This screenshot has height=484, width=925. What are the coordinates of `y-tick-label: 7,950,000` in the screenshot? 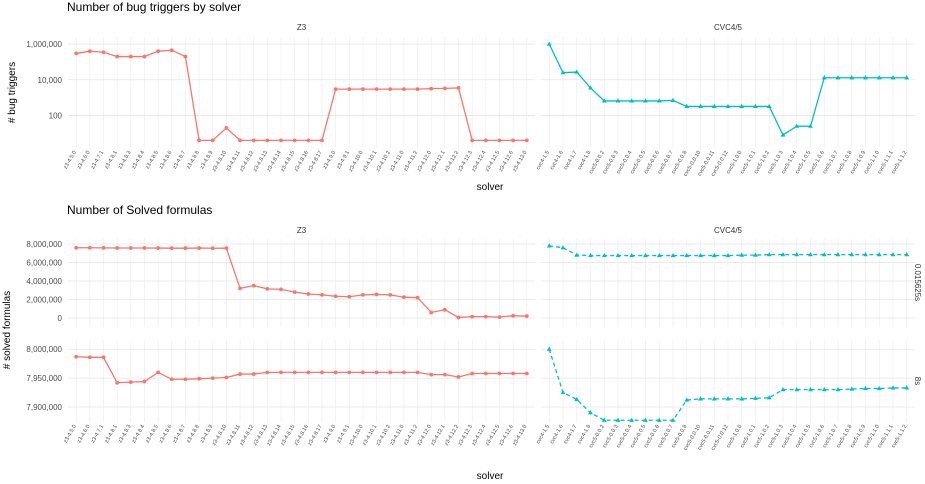 It's located at (44, 378).